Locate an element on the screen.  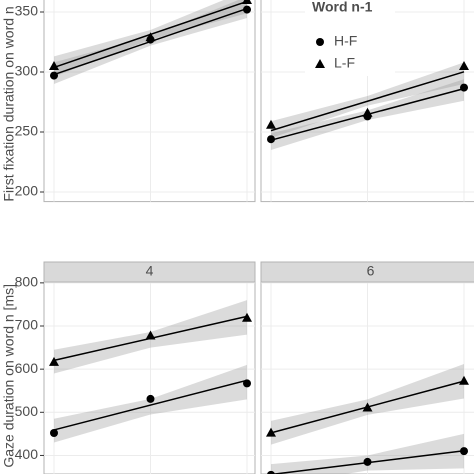
strip-label: 6 is located at coordinates (371, 271).